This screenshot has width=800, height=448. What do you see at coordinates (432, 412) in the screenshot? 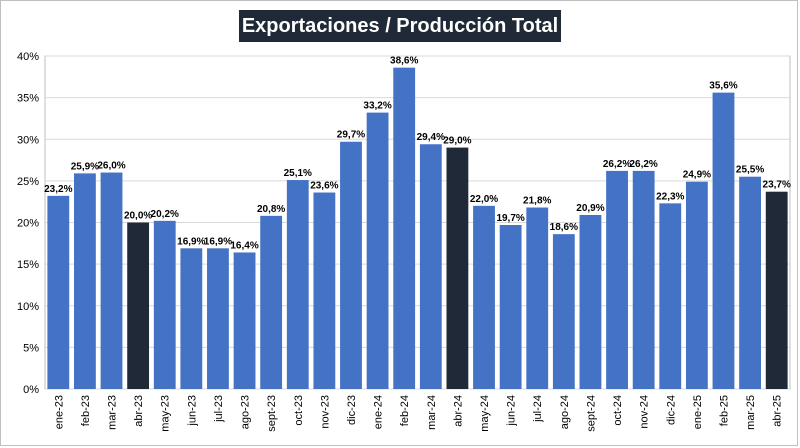
I see `x-tick-label: mar-24` at bounding box center [432, 412].